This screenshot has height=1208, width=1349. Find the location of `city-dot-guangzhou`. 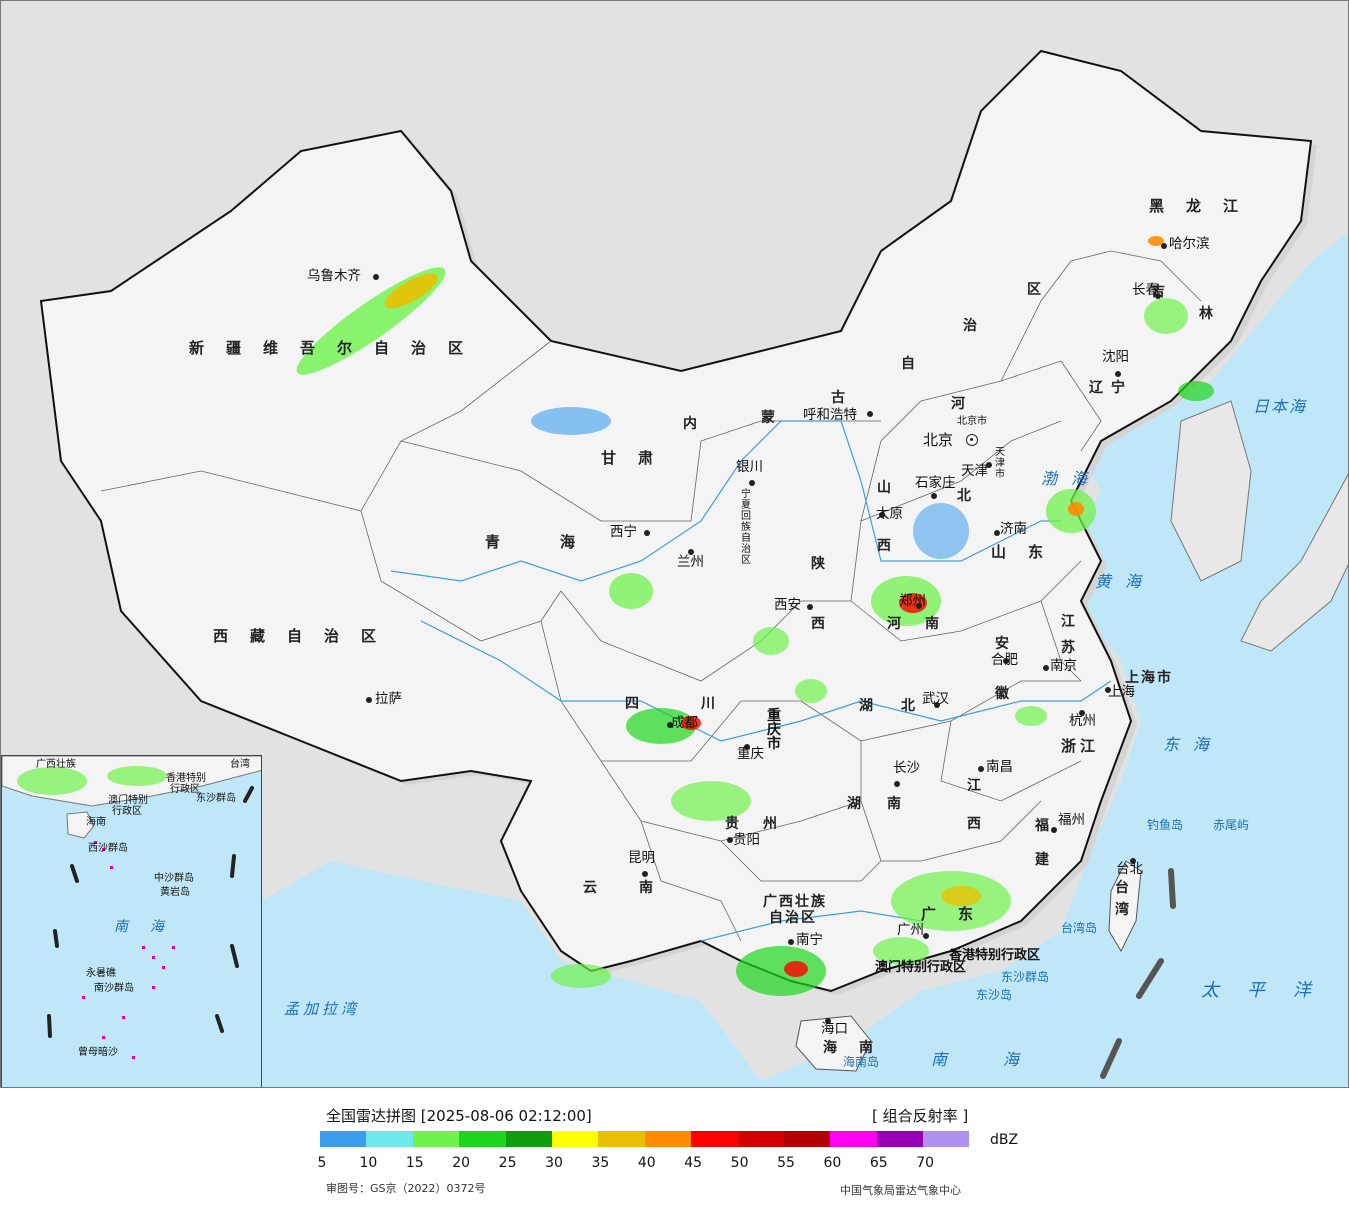

city-dot-guangzhou is located at coordinates (926, 936).